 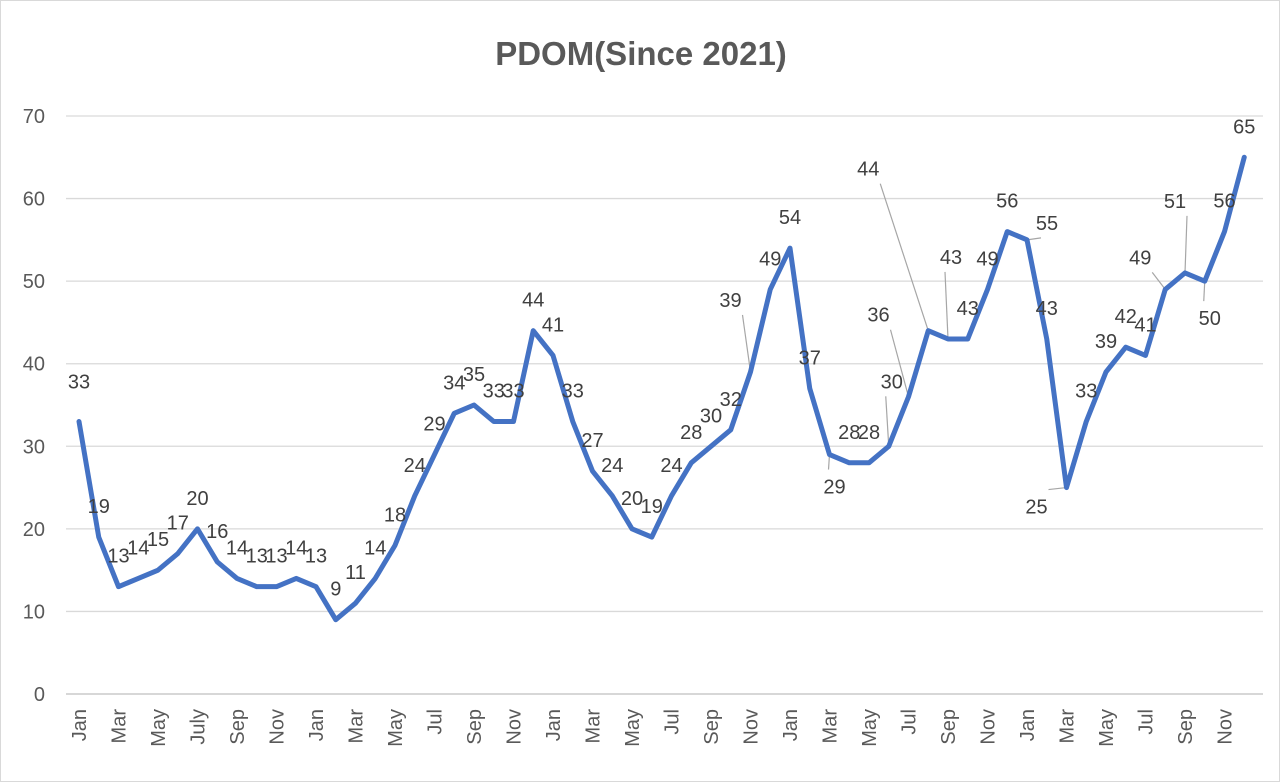 I want to click on y-tick-label: 10, so click(x=34, y=612).